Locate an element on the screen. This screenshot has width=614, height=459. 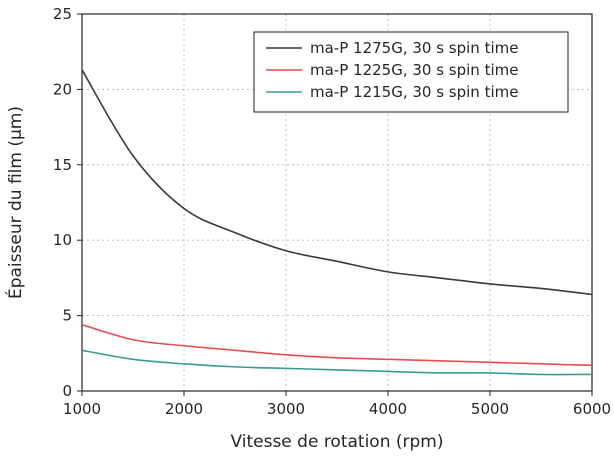
legend-label: ma-P 1215G, 30 s spin time is located at coordinates (414, 92).